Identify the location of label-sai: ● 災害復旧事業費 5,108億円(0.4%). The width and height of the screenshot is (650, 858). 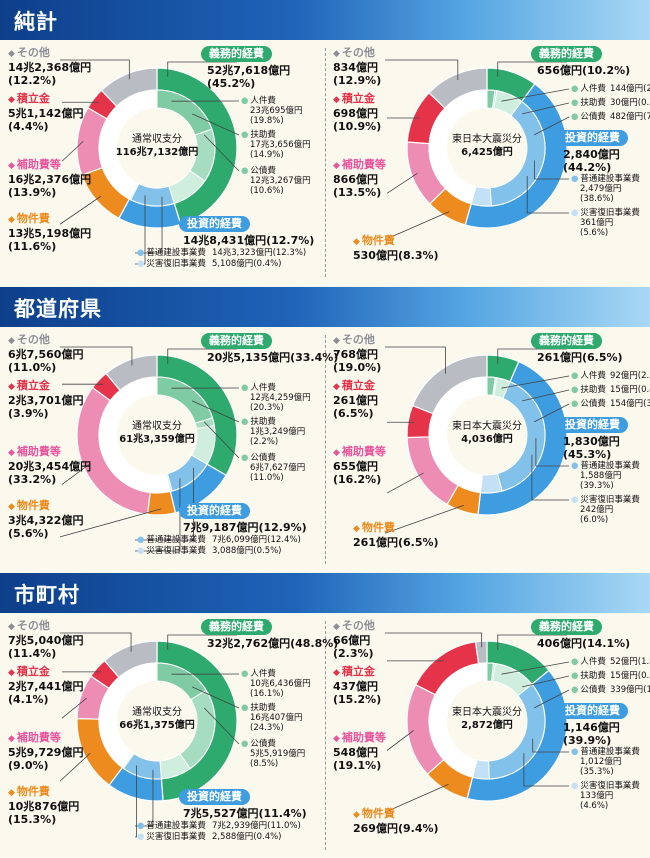
(209, 264).